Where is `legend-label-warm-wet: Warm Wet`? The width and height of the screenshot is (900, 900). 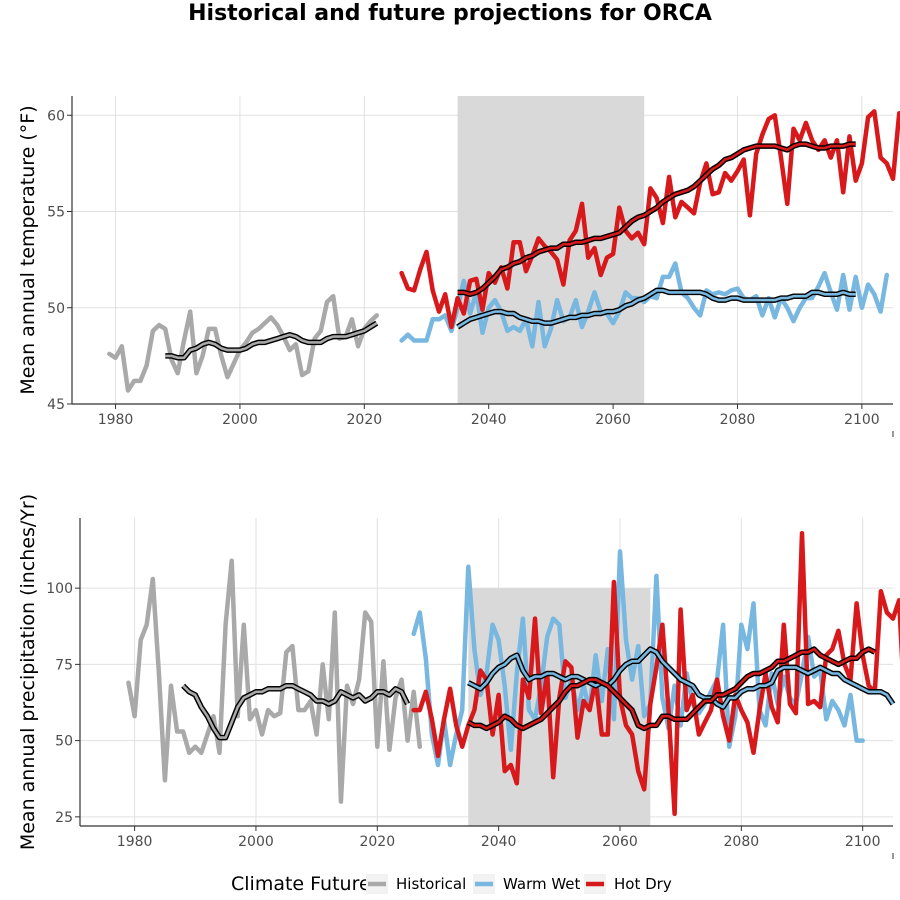 legend-label-warm-wet: Warm Wet is located at coordinates (542, 884).